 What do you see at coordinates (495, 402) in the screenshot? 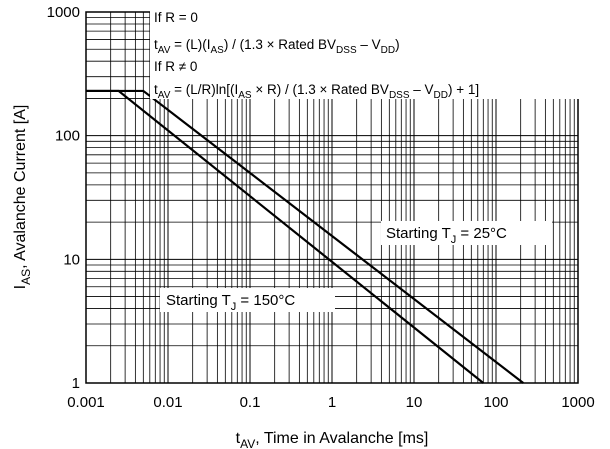
I see `x-tick-label: 100` at bounding box center [495, 402].